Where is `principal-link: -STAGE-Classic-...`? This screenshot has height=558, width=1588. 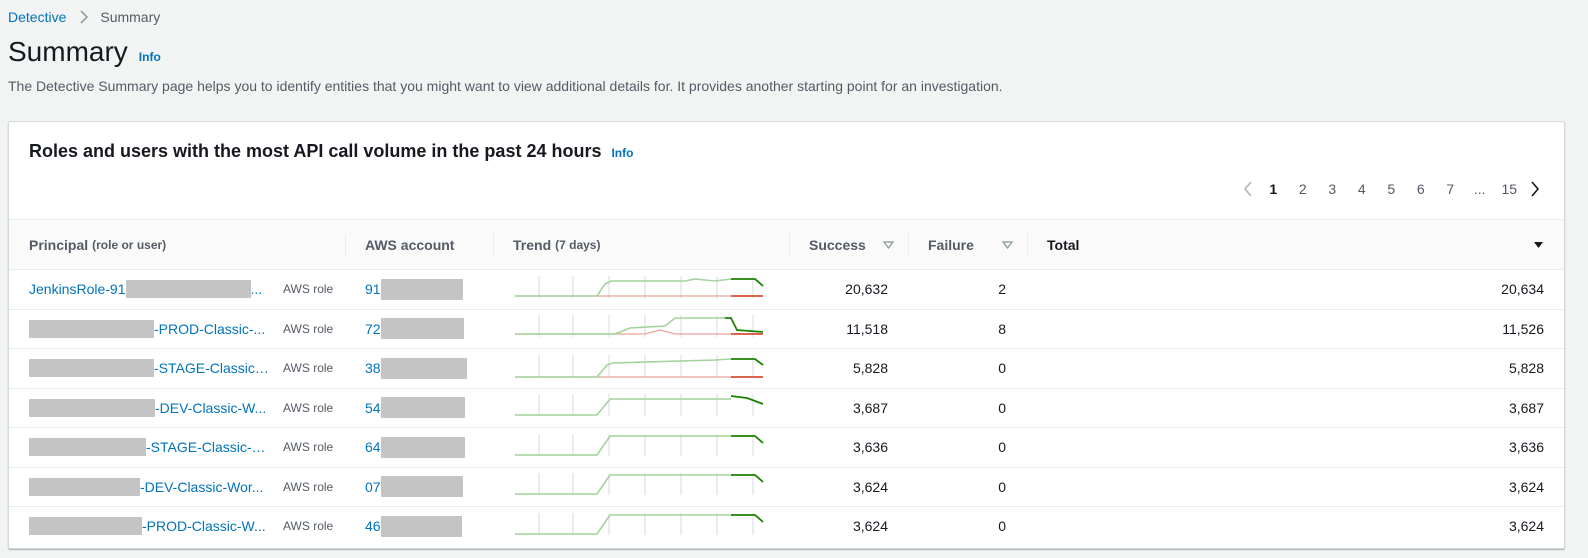 principal-link: -STAGE-Classic-... is located at coordinates (149, 368).